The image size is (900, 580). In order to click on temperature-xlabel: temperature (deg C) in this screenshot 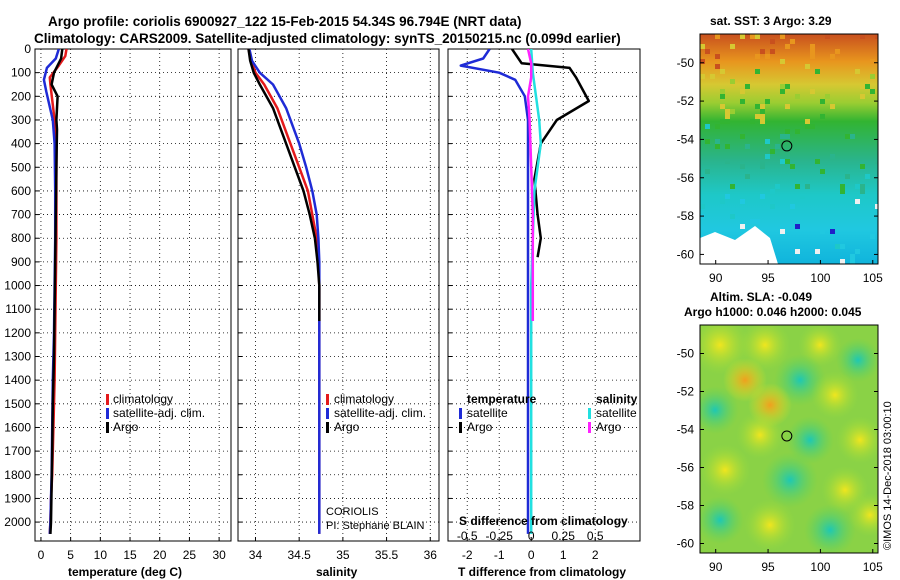, I will do `click(125, 572)`.